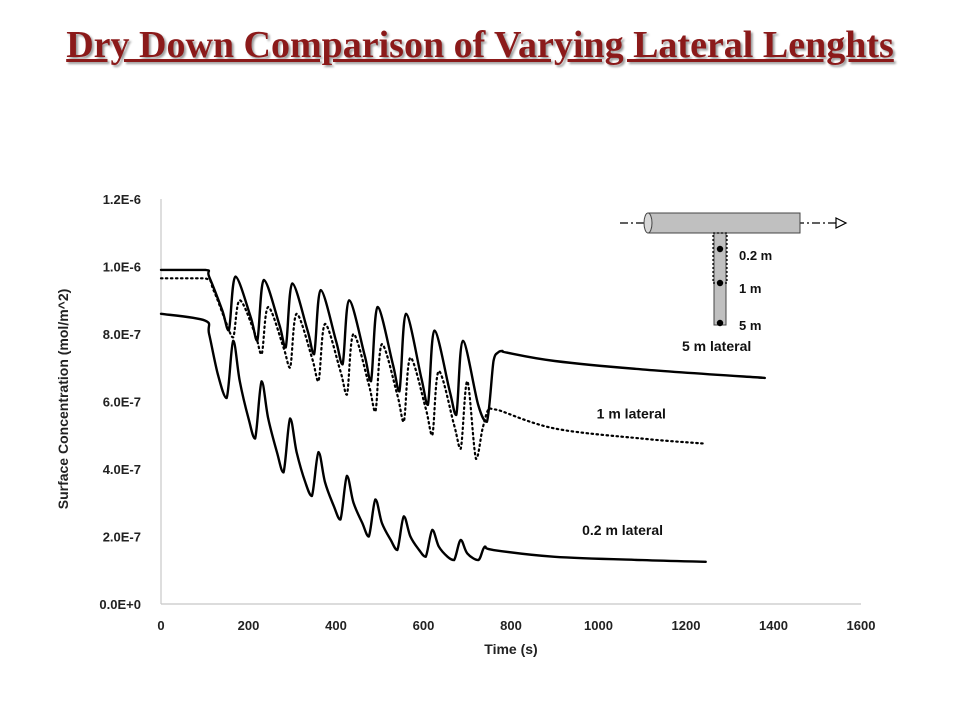  What do you see at coordinates (622, 530) in the screenshot?
I see `series-annotation-label: 0.2 m lateral` at bounding box center [622, 530].